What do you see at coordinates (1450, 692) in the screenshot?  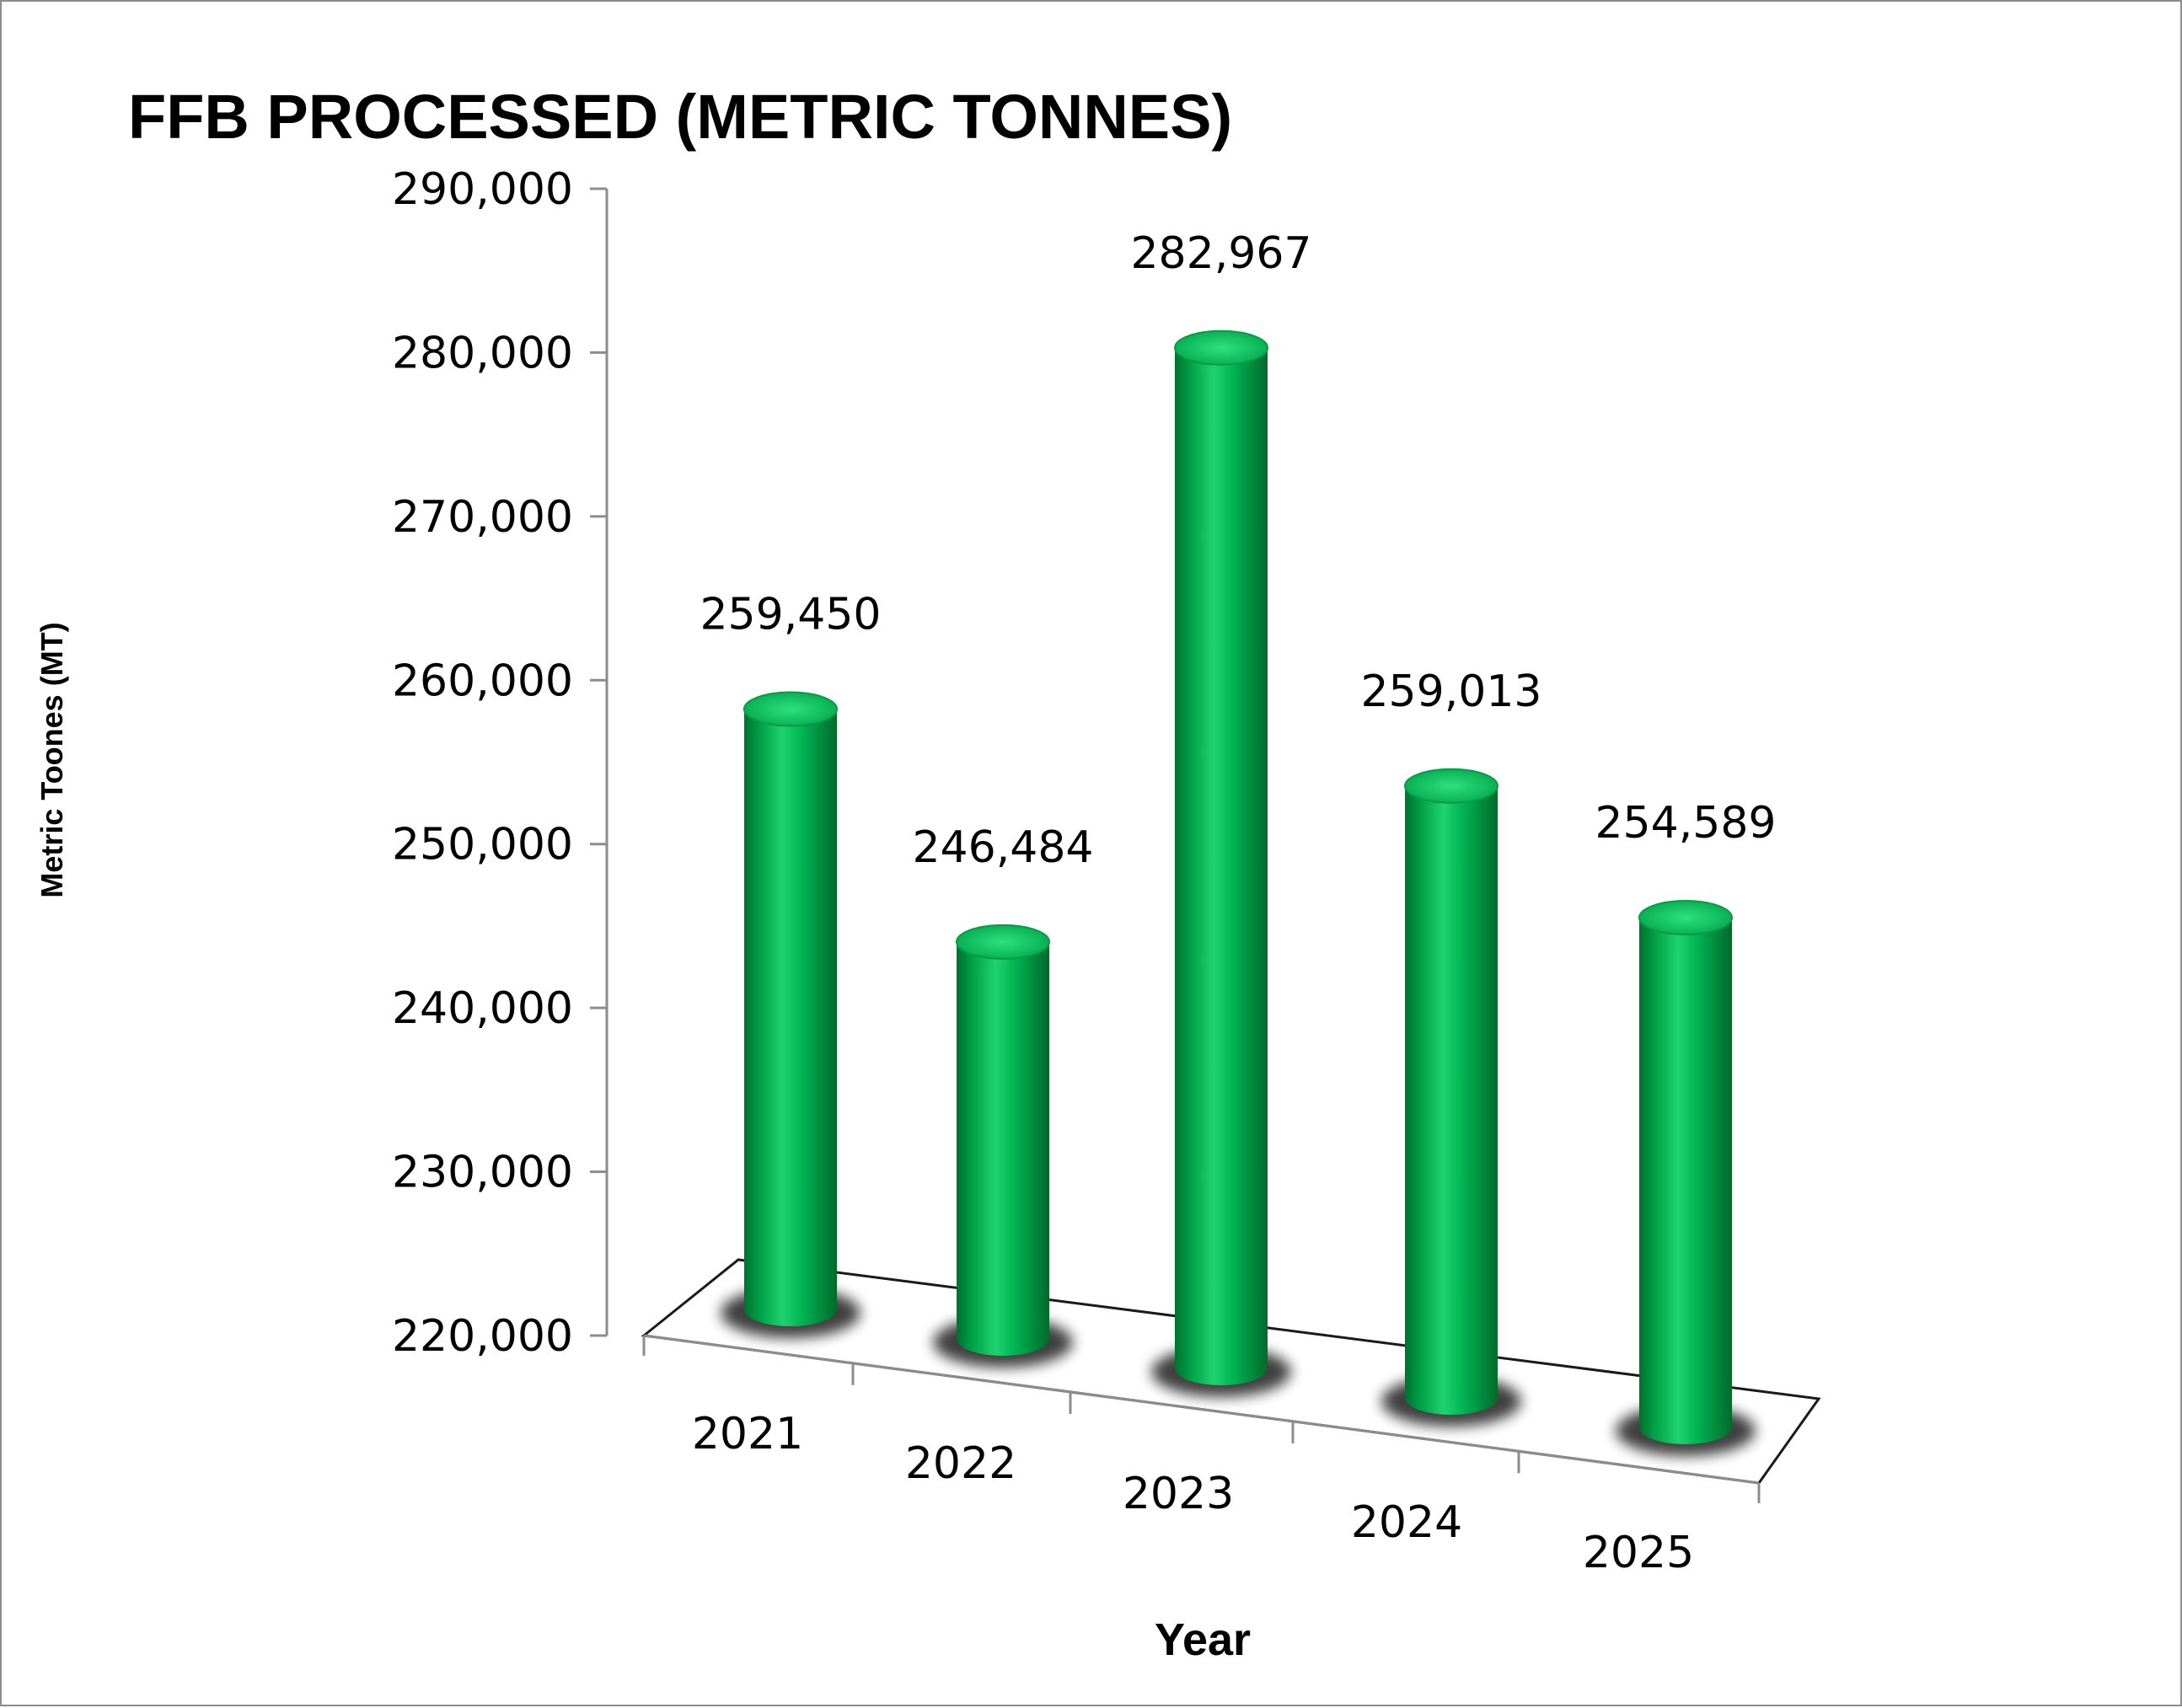 I see `data-label: 259,013` at bounding box center [1450, 692].